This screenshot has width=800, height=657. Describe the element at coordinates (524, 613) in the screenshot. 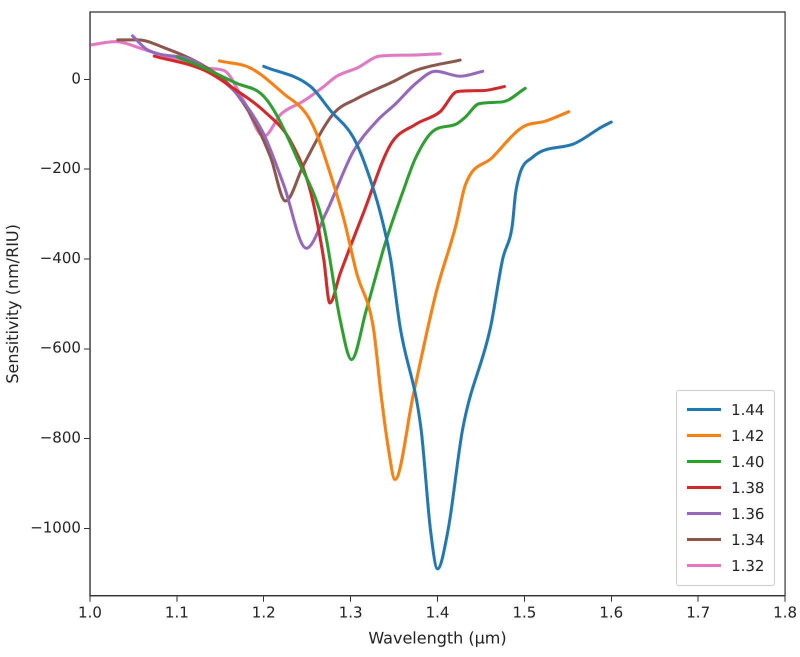

I see `x-tick-label: 1.5` at that location.